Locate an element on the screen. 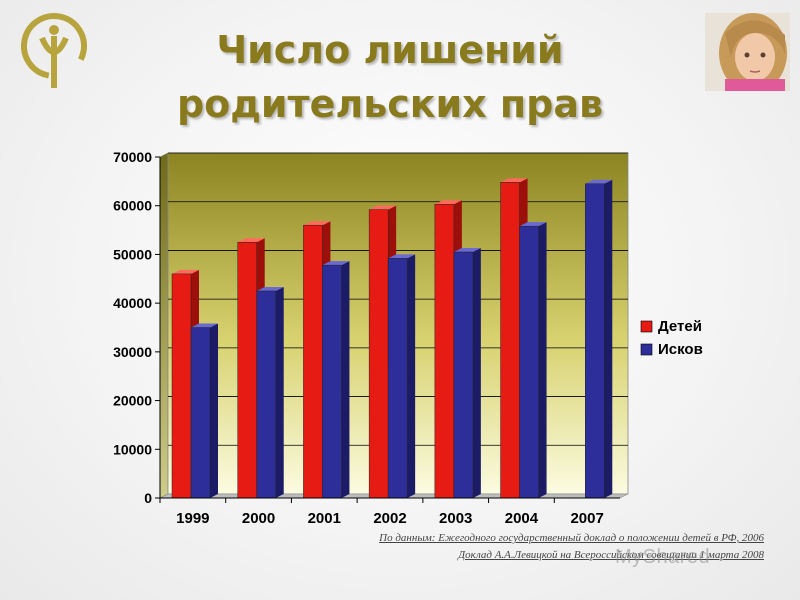 The height and width of the screenshot is (600, 800). x-tick-label: 2007 is located at coordinates (586, 518).